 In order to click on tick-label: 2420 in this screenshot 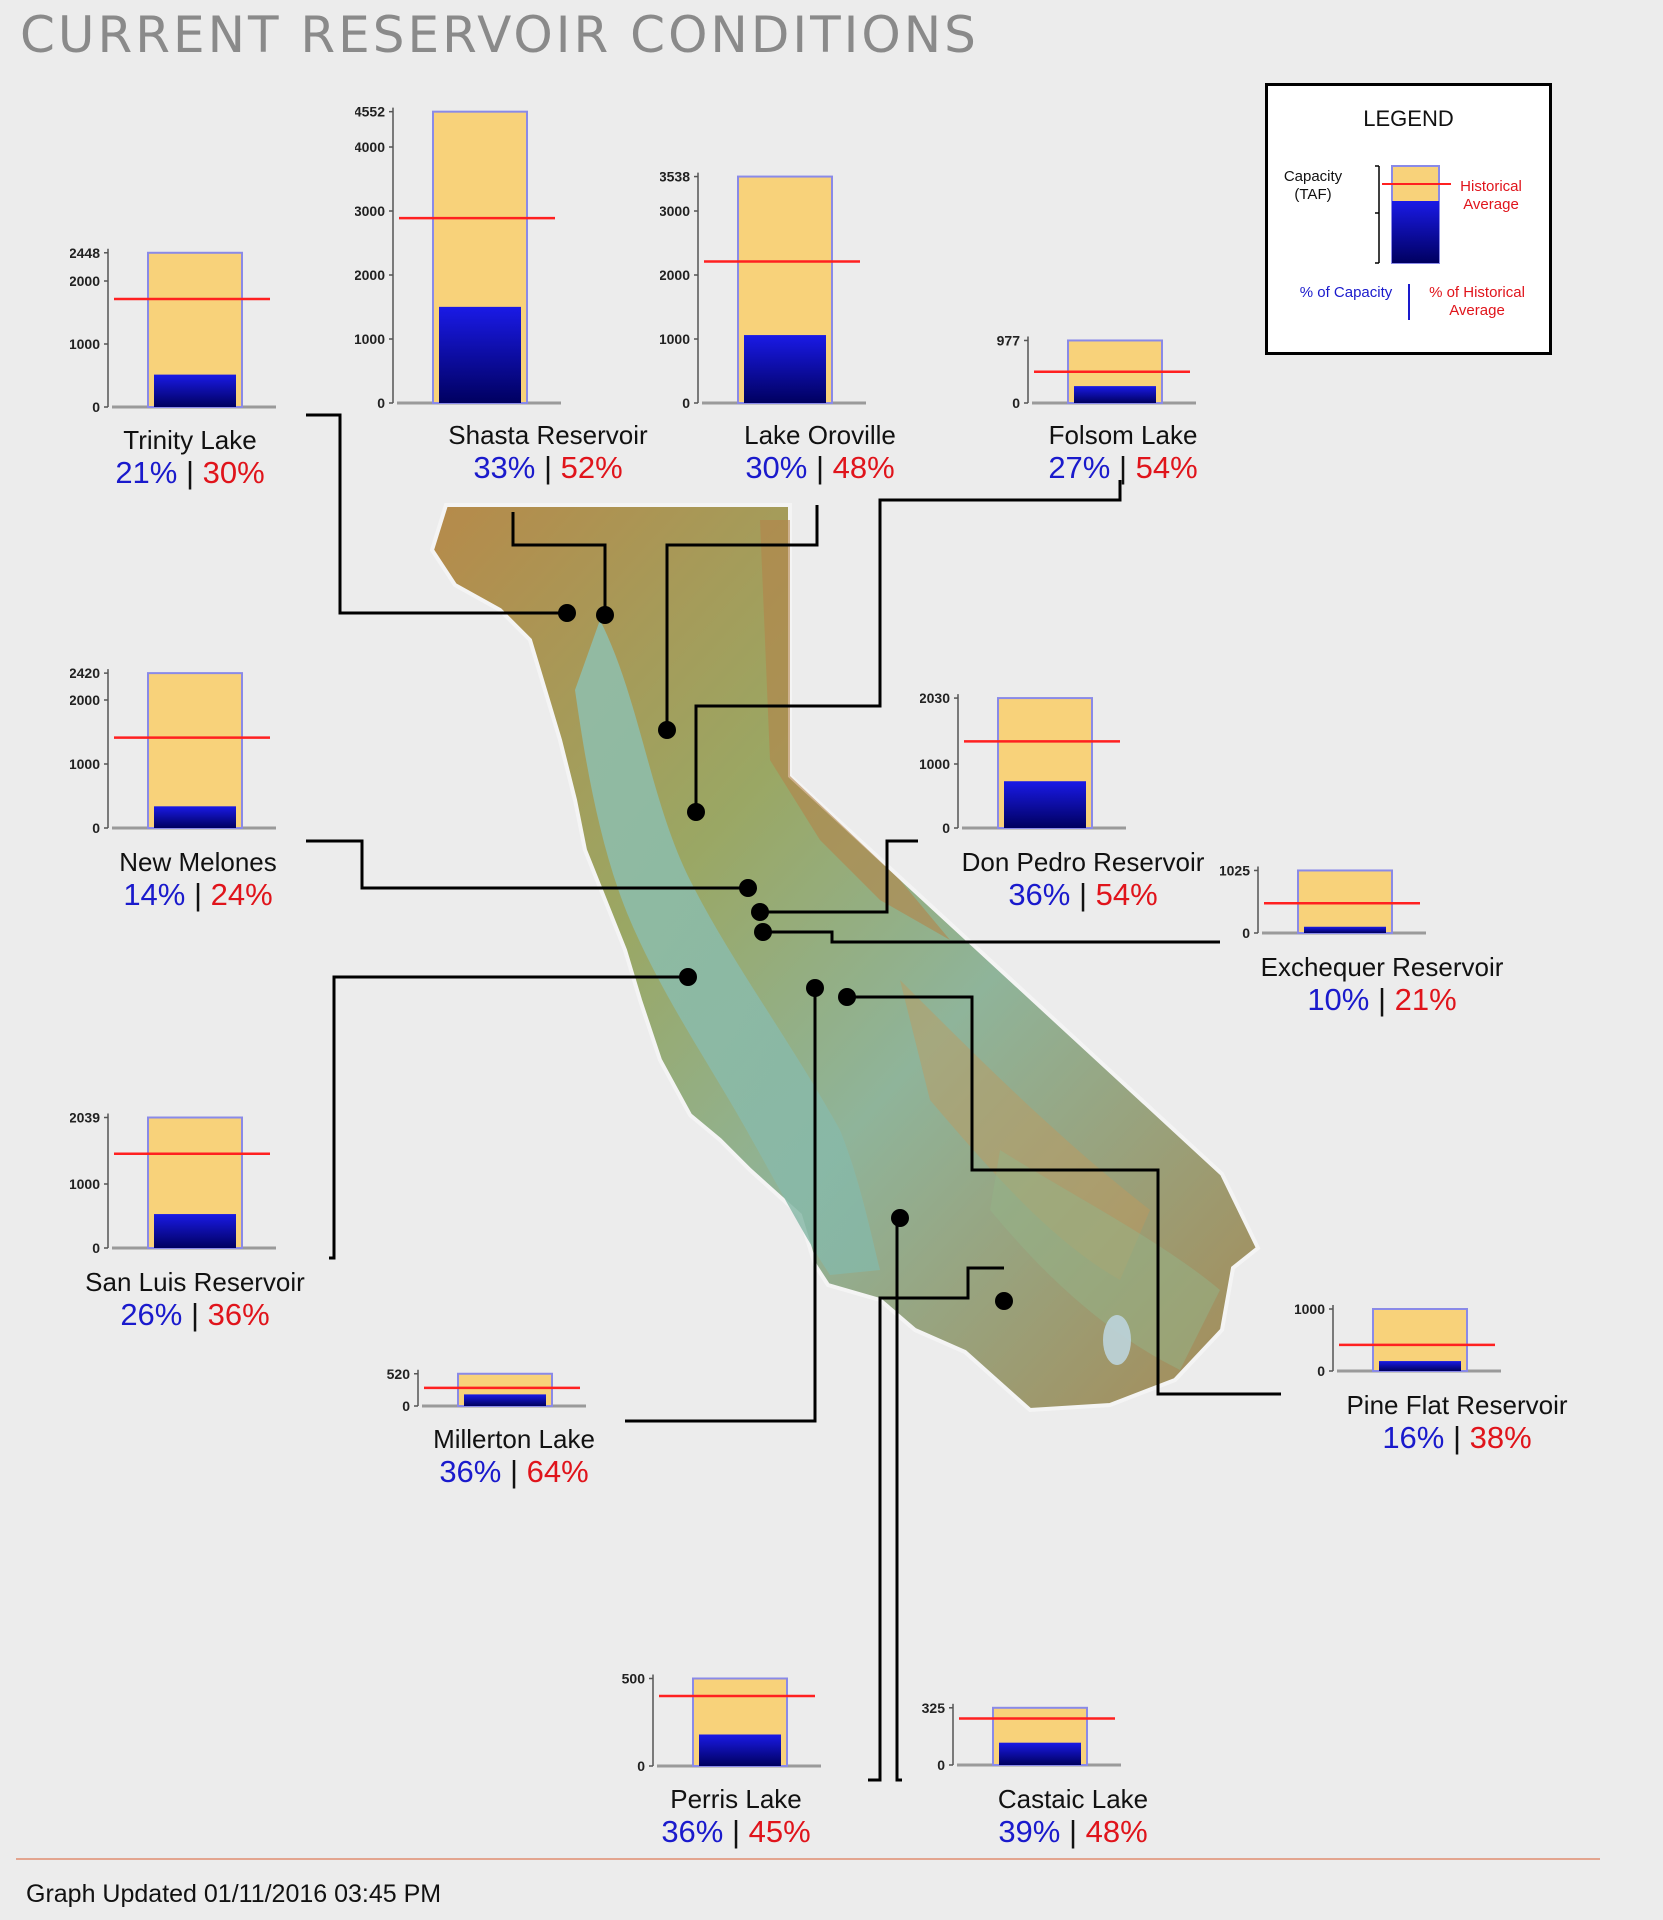, I will do `click(85, 673)`.